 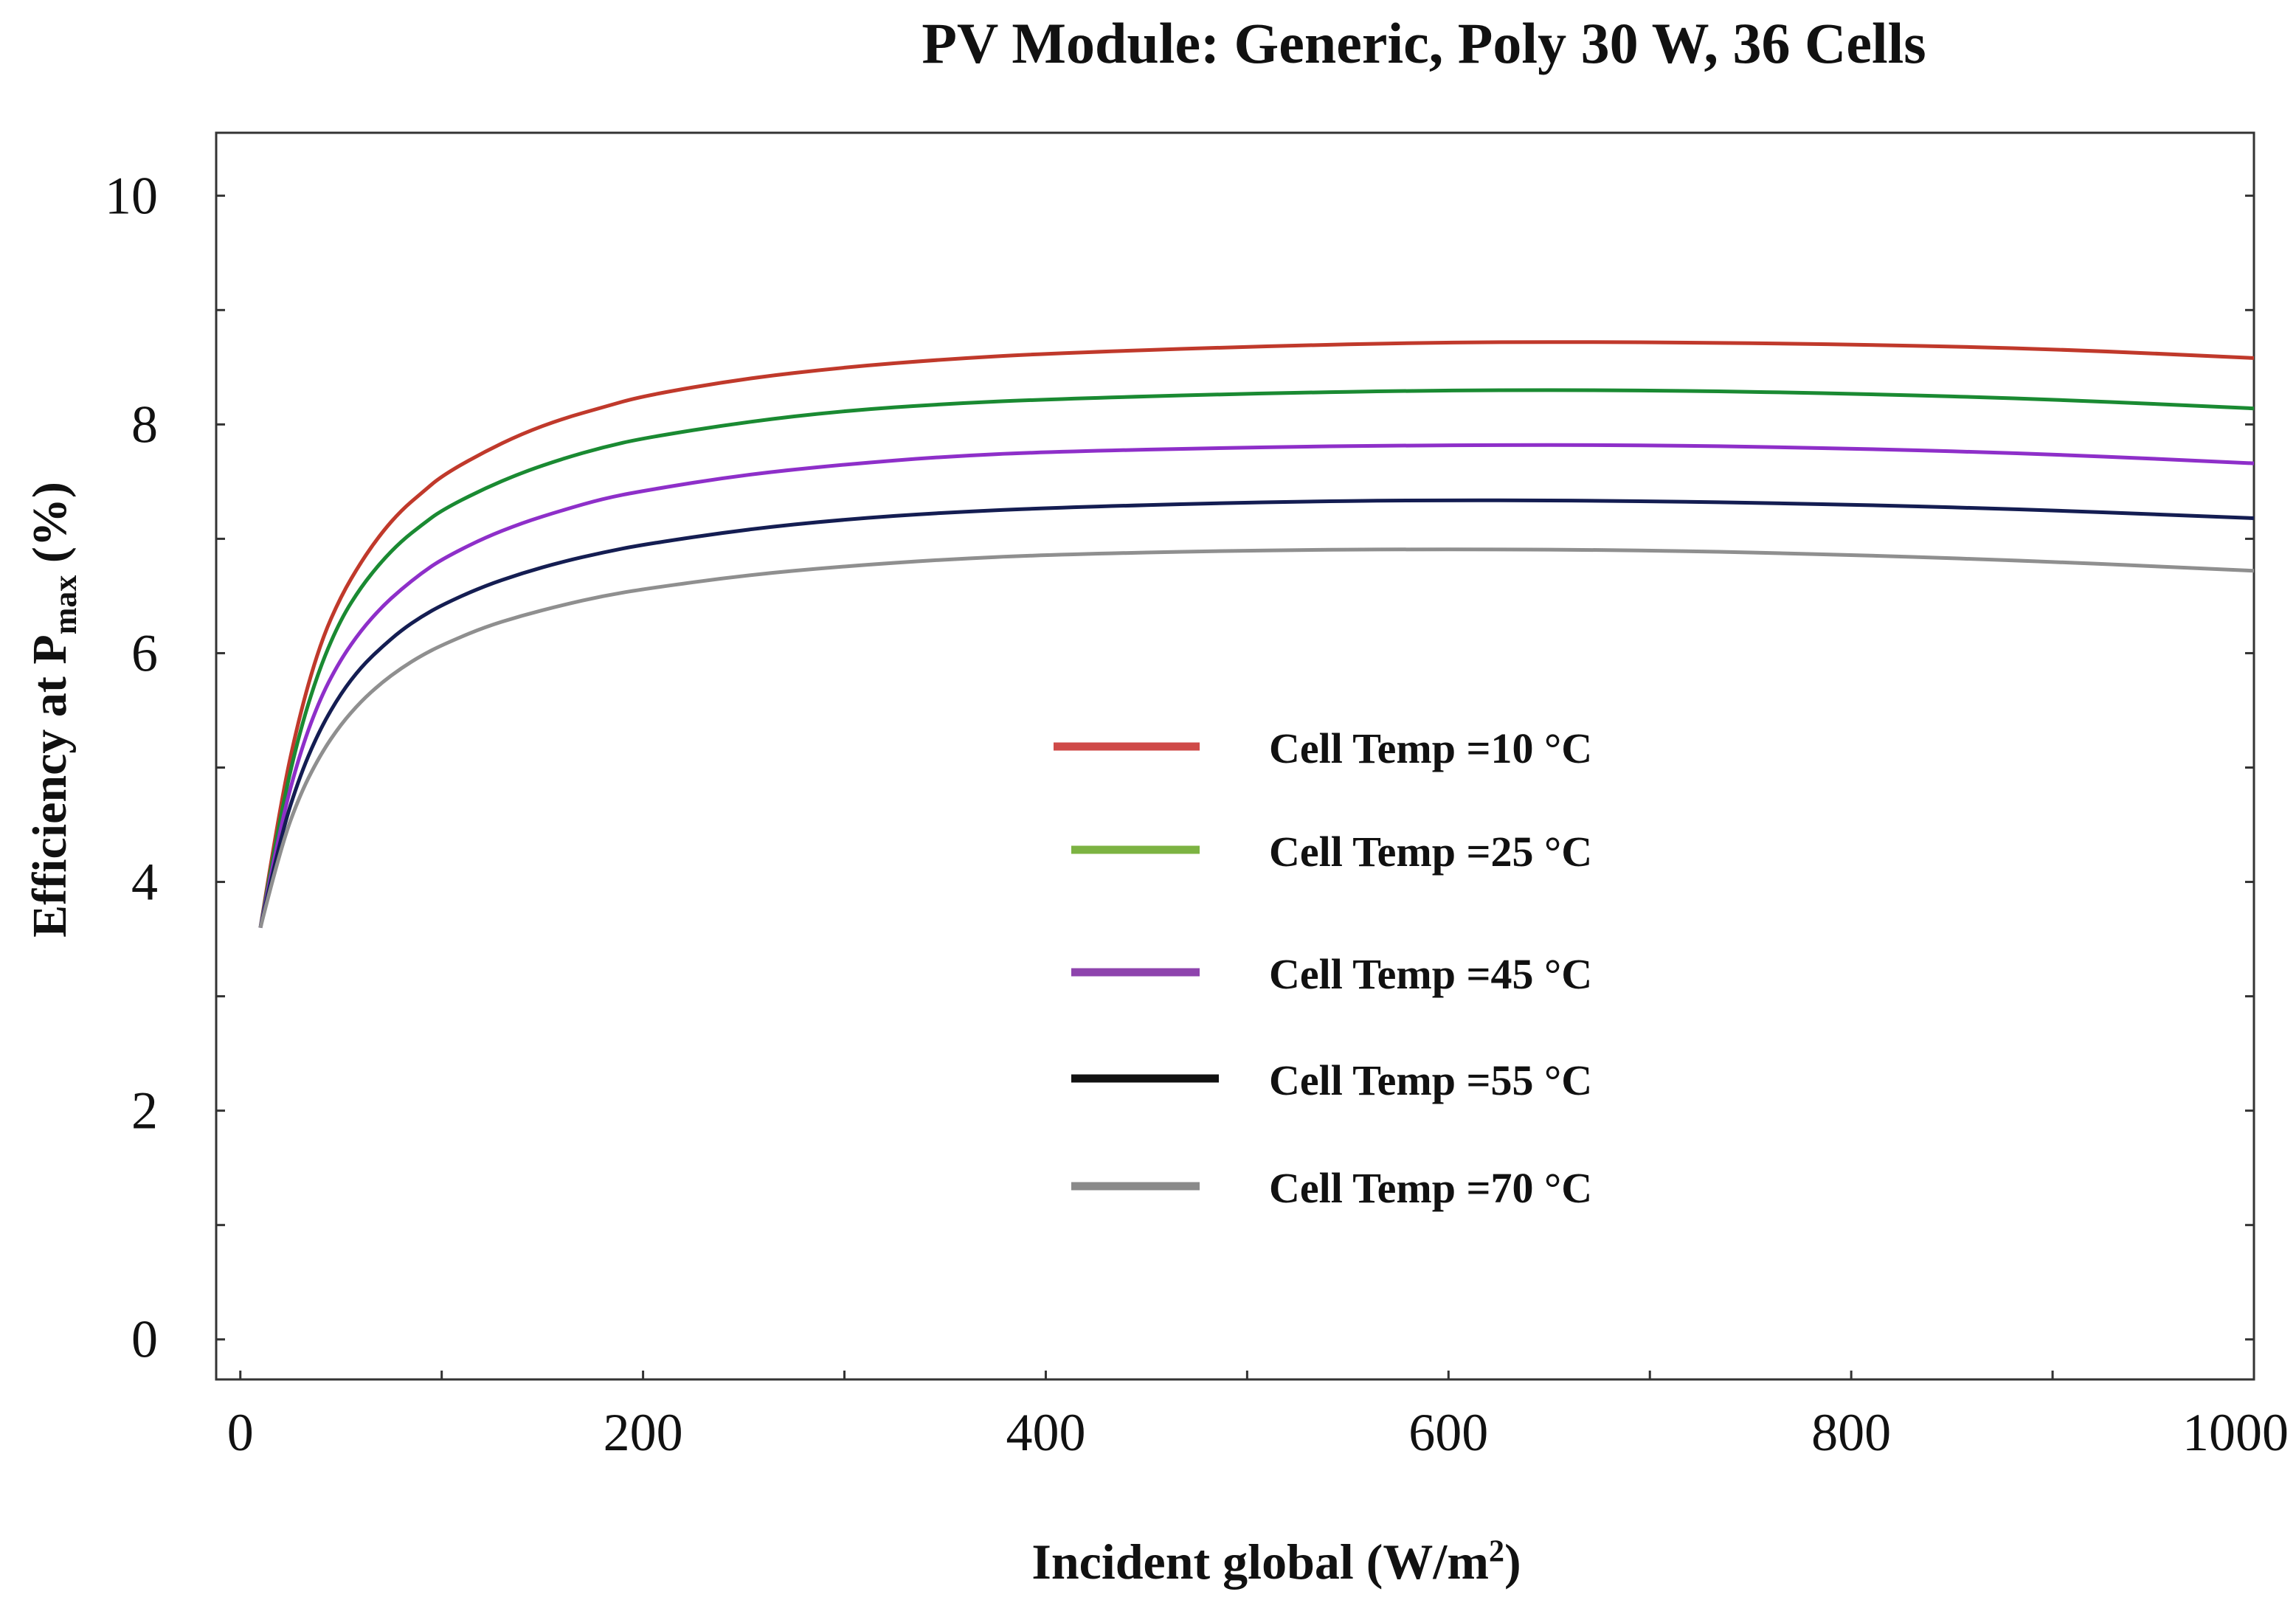 What do you see at coordinates (1430, 1188) in the screenshot?
I see `legend-label: Cell Temp =70 °C` at bounding box center [1430, 1188].